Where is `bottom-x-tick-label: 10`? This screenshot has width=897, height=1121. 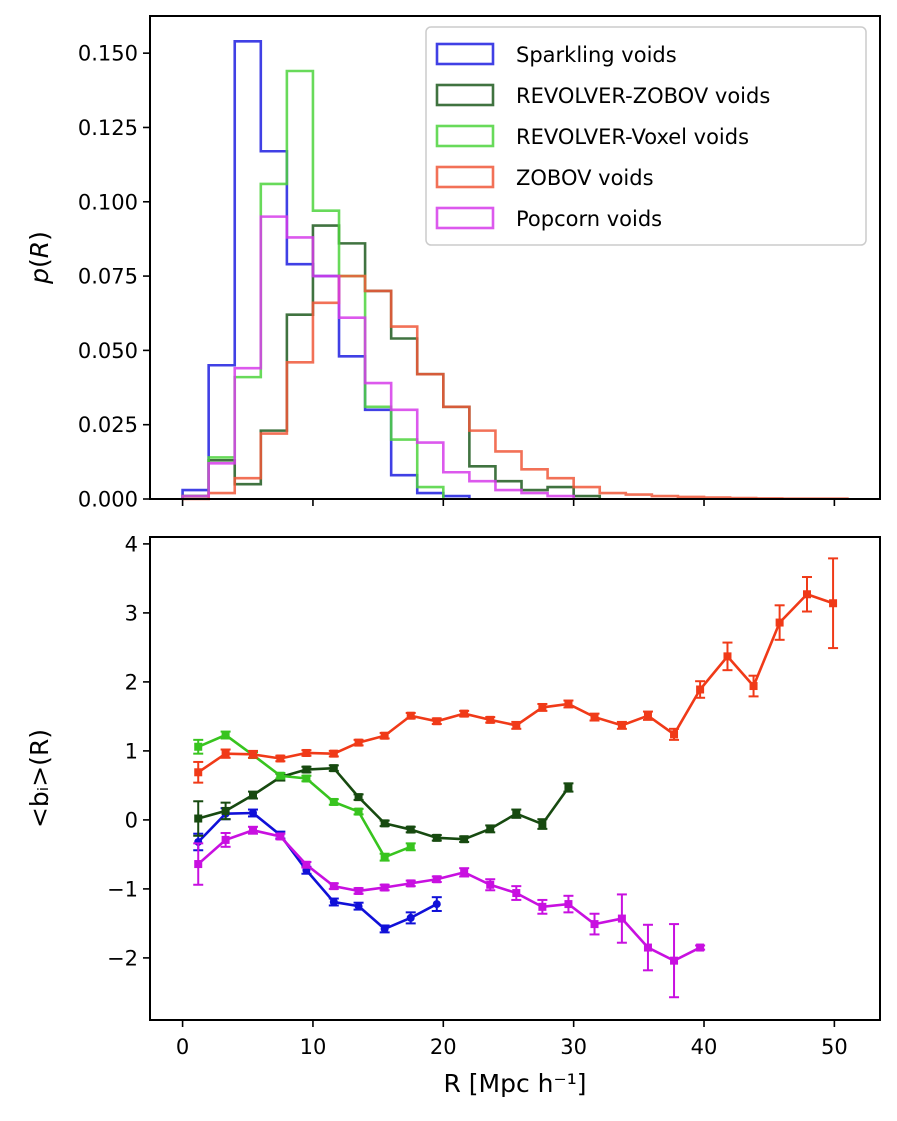 bottom-x-tick-label: 10 is located at coordinates (313, 1047).